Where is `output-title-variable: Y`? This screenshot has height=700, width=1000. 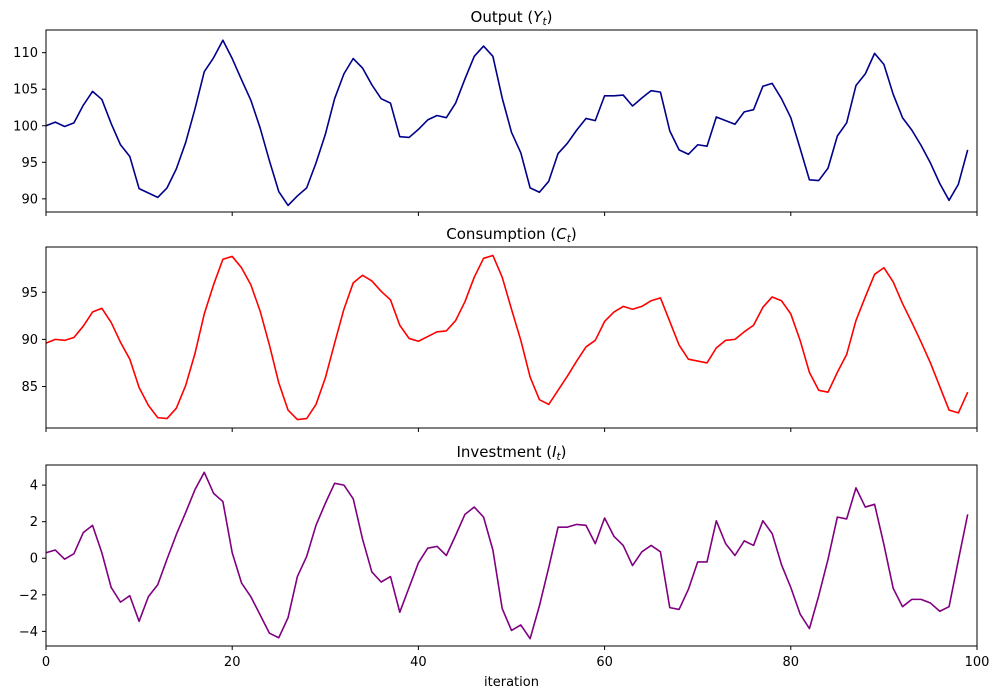
output-title-variable: Y is located at coordinates (538, 17).